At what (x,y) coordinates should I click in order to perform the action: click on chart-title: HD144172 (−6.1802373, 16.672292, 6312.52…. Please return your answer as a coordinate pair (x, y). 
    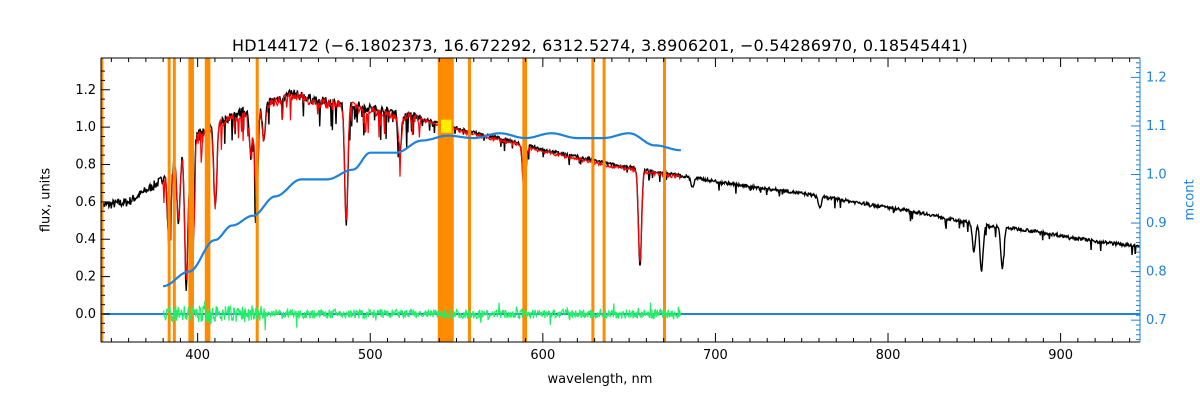
    Looking at the image, I should click on (600, 45).